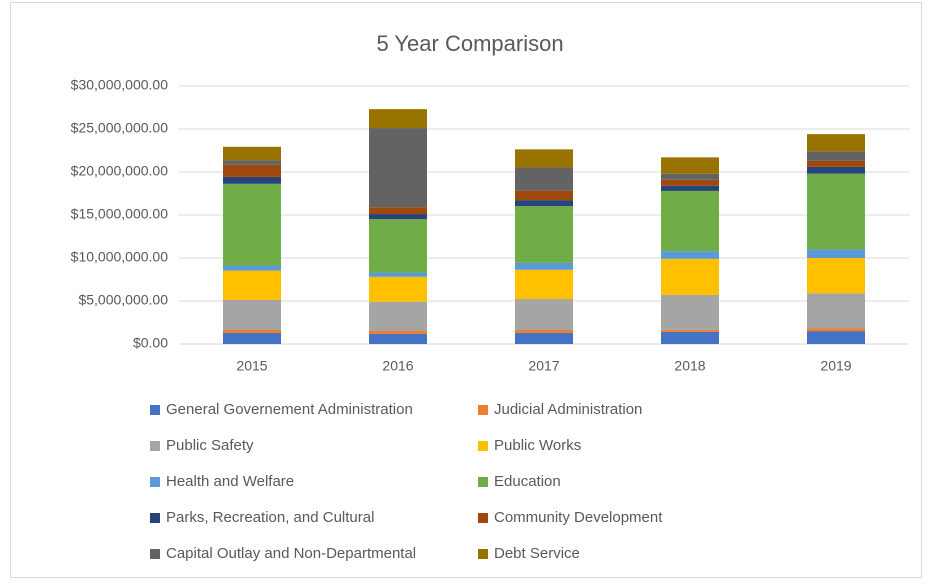 The image size is (932, 585). I want to click on y-tick-label: $25,000,000.00, so click(120, 128).